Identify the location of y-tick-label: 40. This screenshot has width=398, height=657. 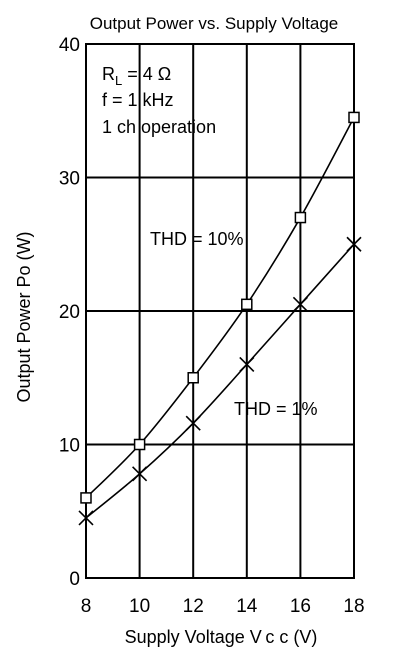
(69, 45).